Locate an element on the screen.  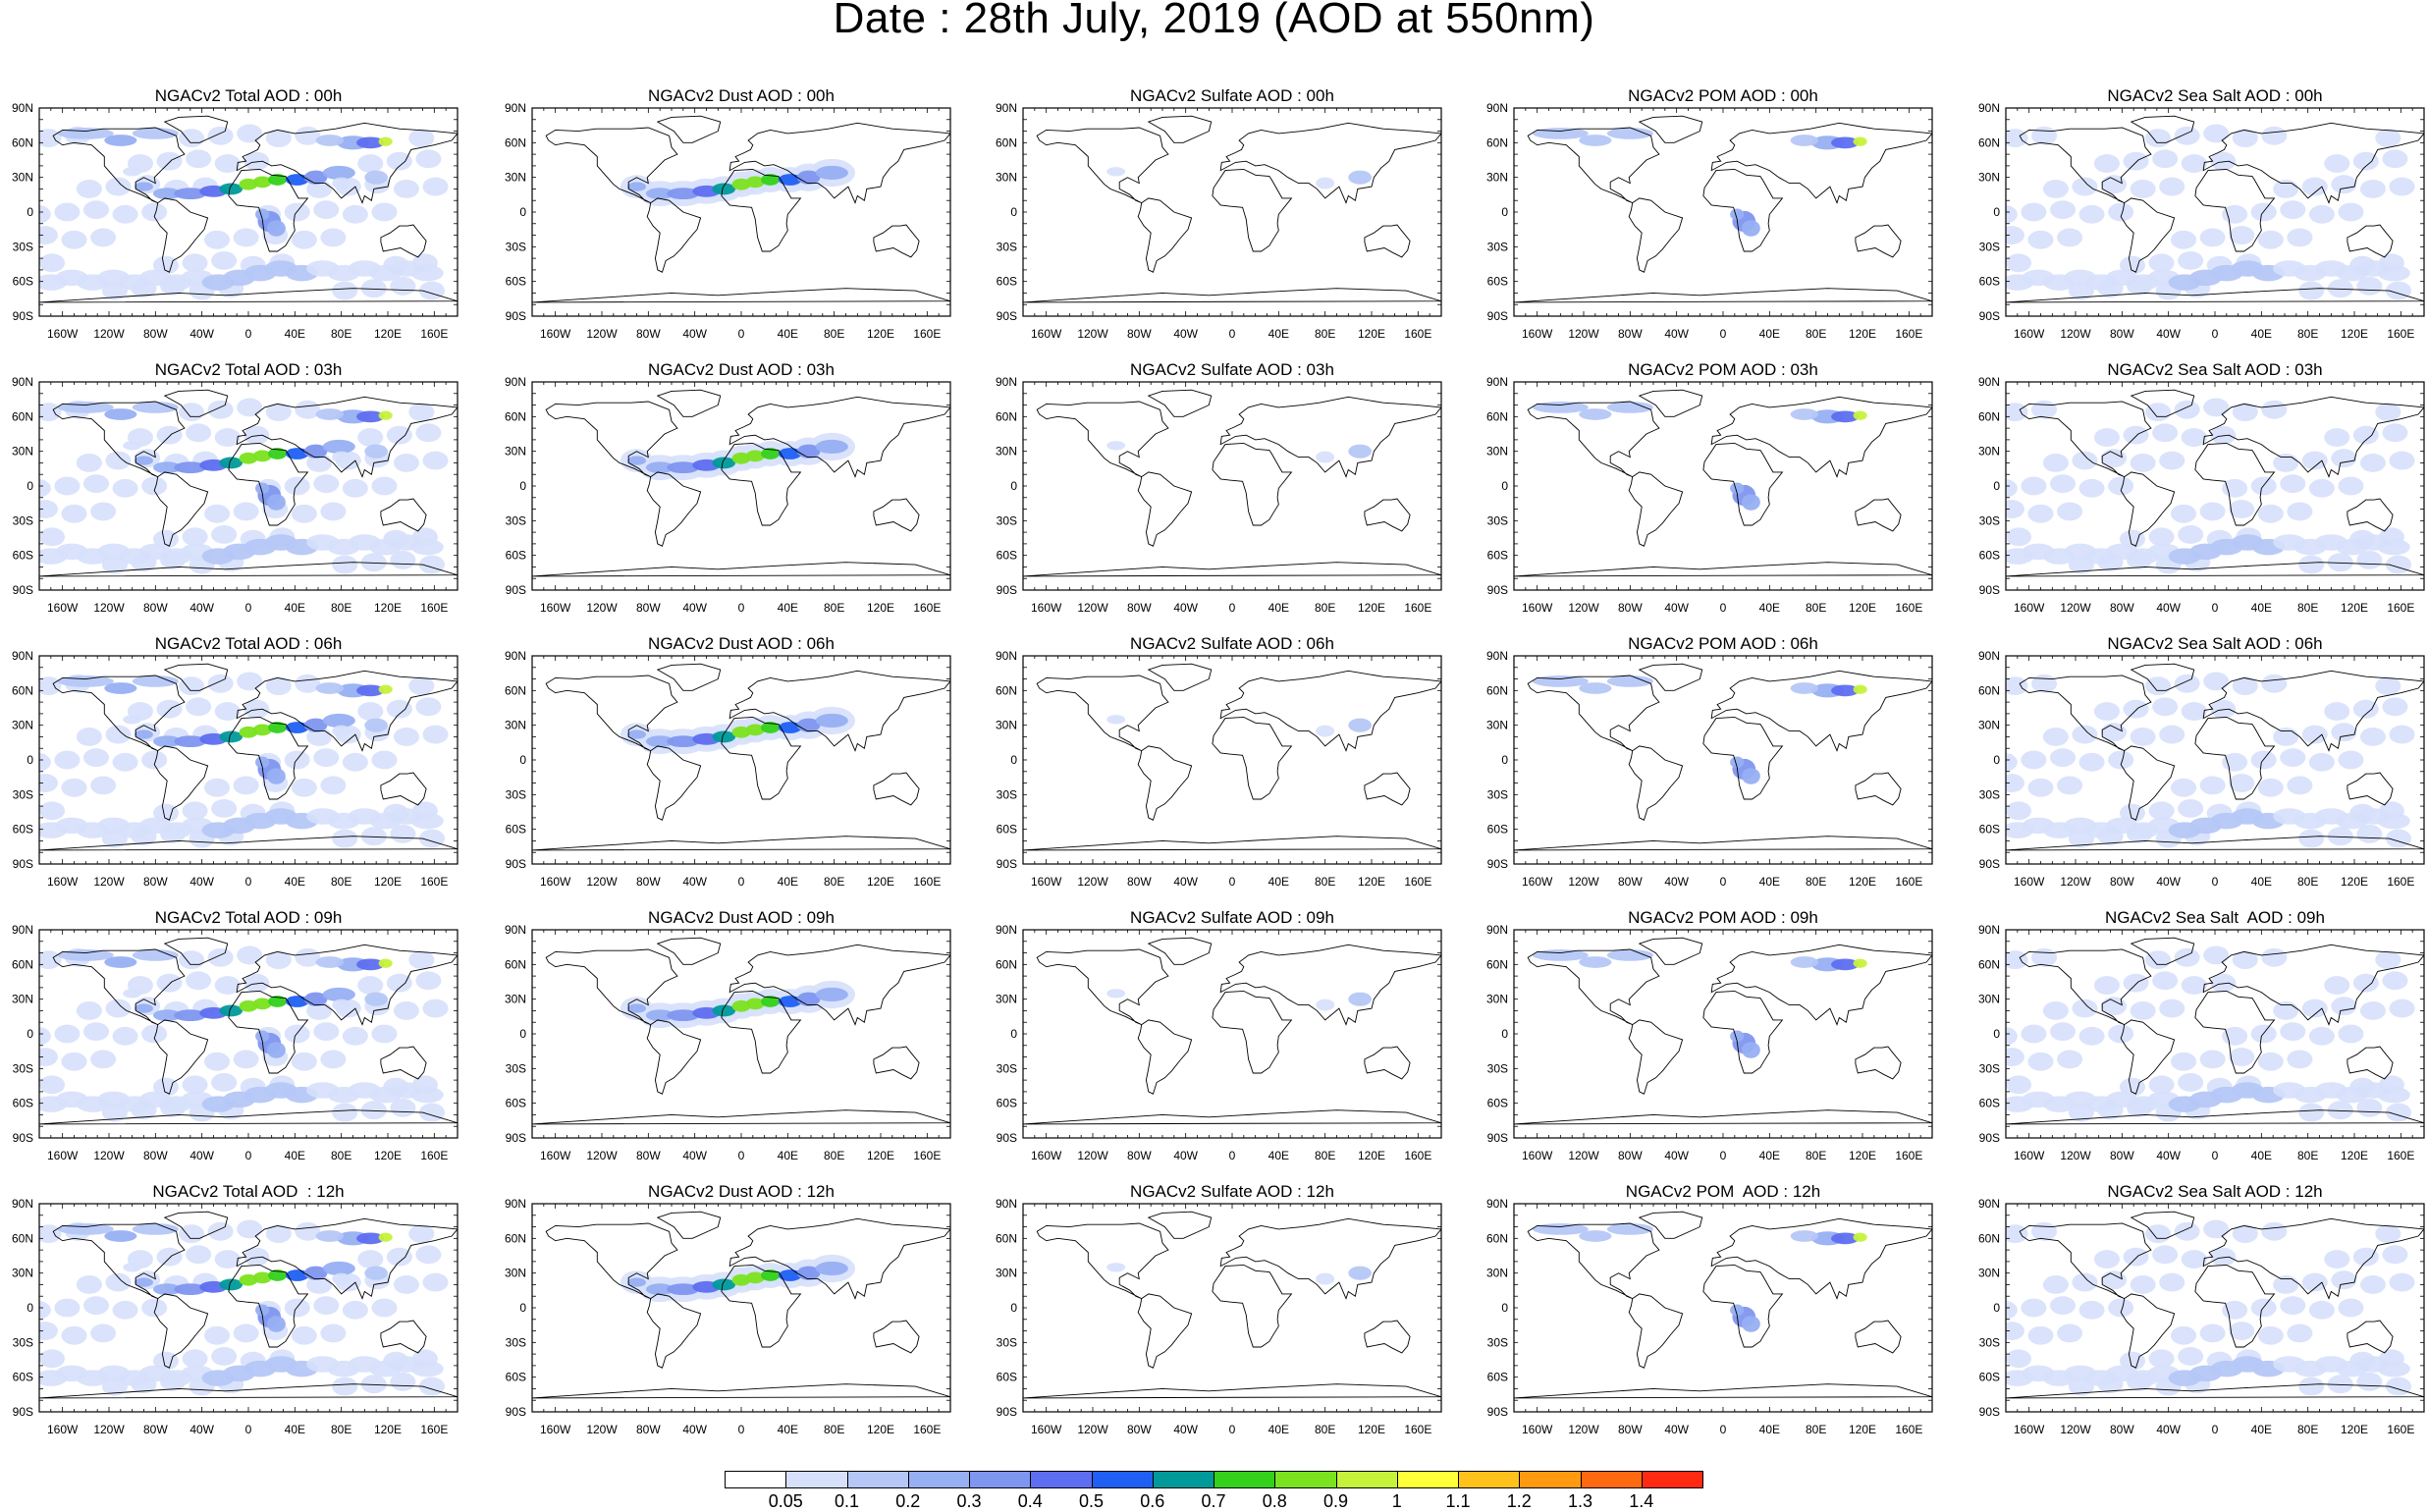
lon-tick-label: 40W is located at coordinates (2168, 334).